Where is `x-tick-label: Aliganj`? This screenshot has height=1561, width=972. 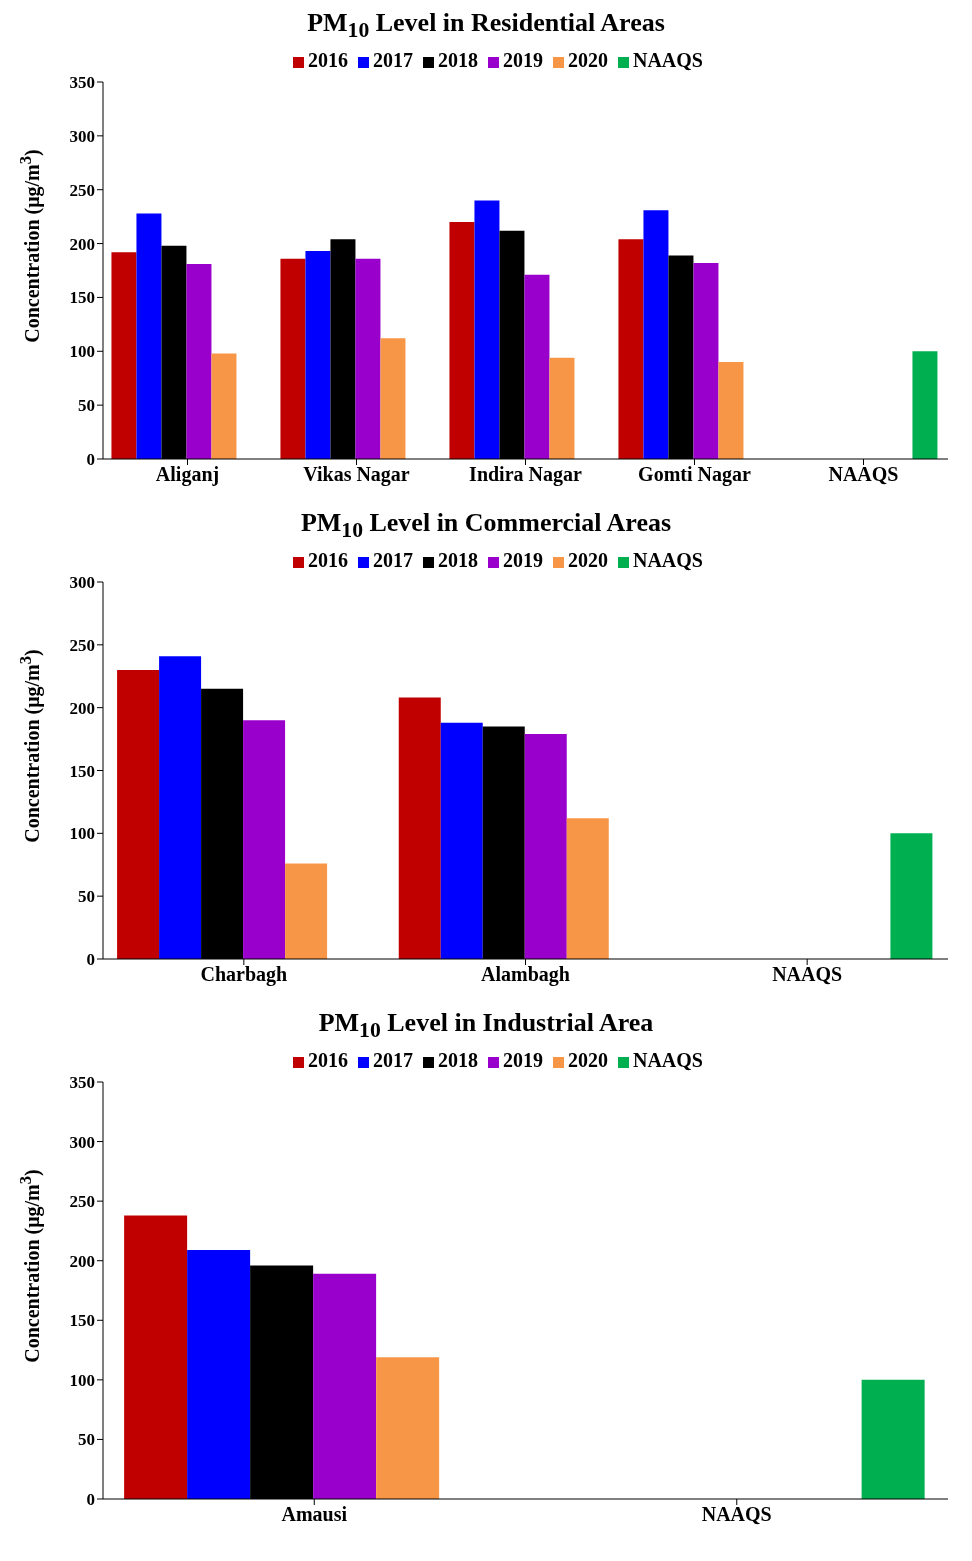 x-tick-label: Aliganj is located at coordinates (187, 475).